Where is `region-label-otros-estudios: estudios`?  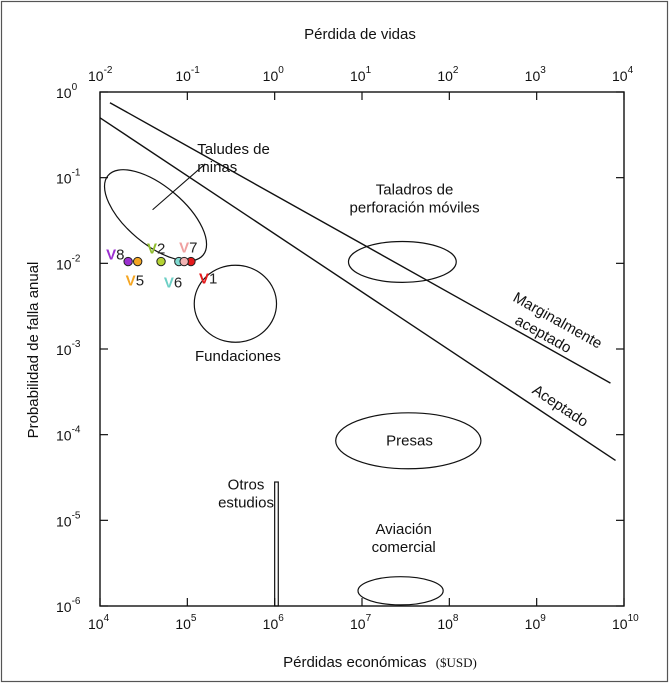
region-label-otros-estudios: estudios is located at coordinates (246, 502).